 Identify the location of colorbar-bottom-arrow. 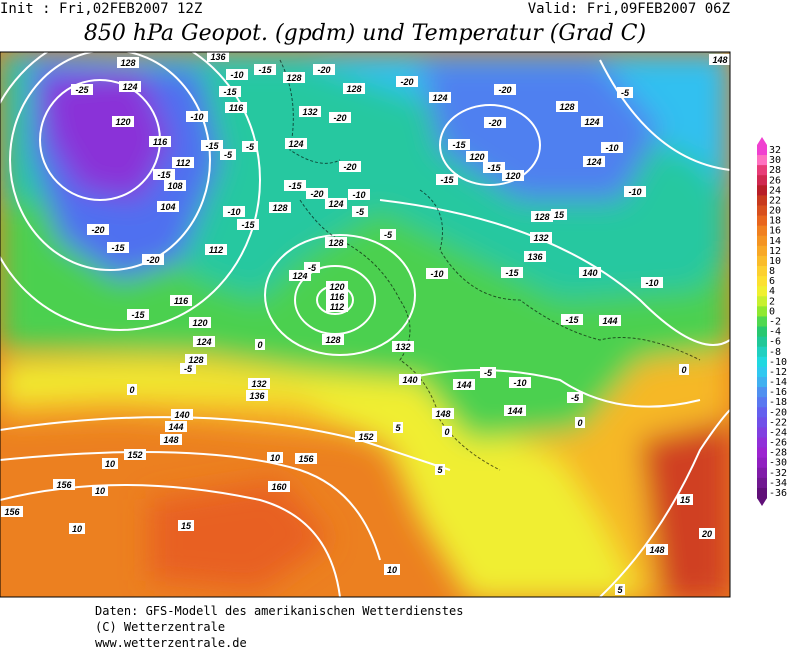
(762, 502).